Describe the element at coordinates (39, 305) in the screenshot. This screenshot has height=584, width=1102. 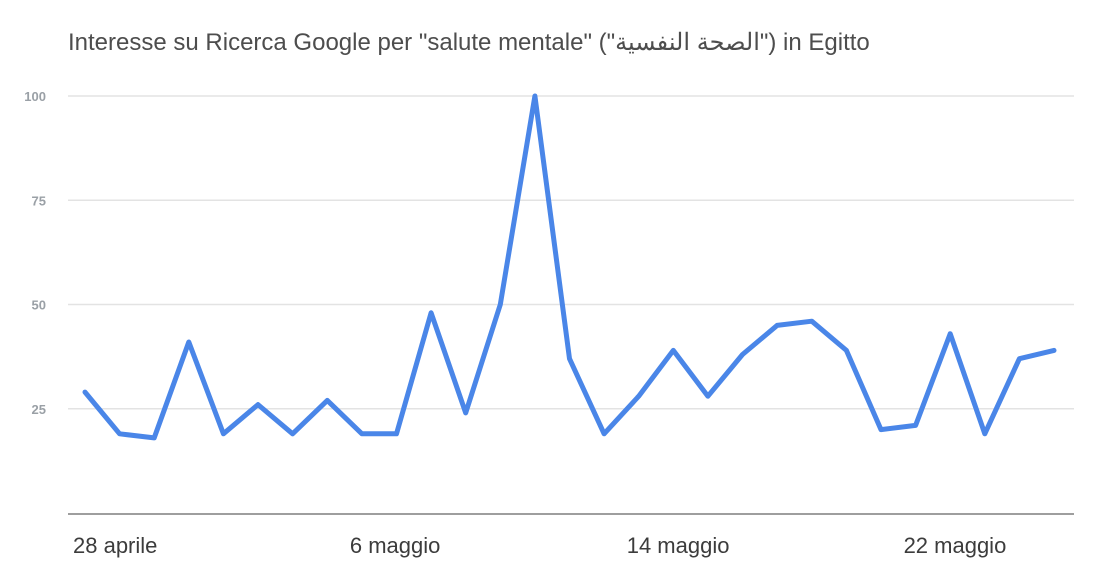
I see `y-tick-label: 50` at that location.